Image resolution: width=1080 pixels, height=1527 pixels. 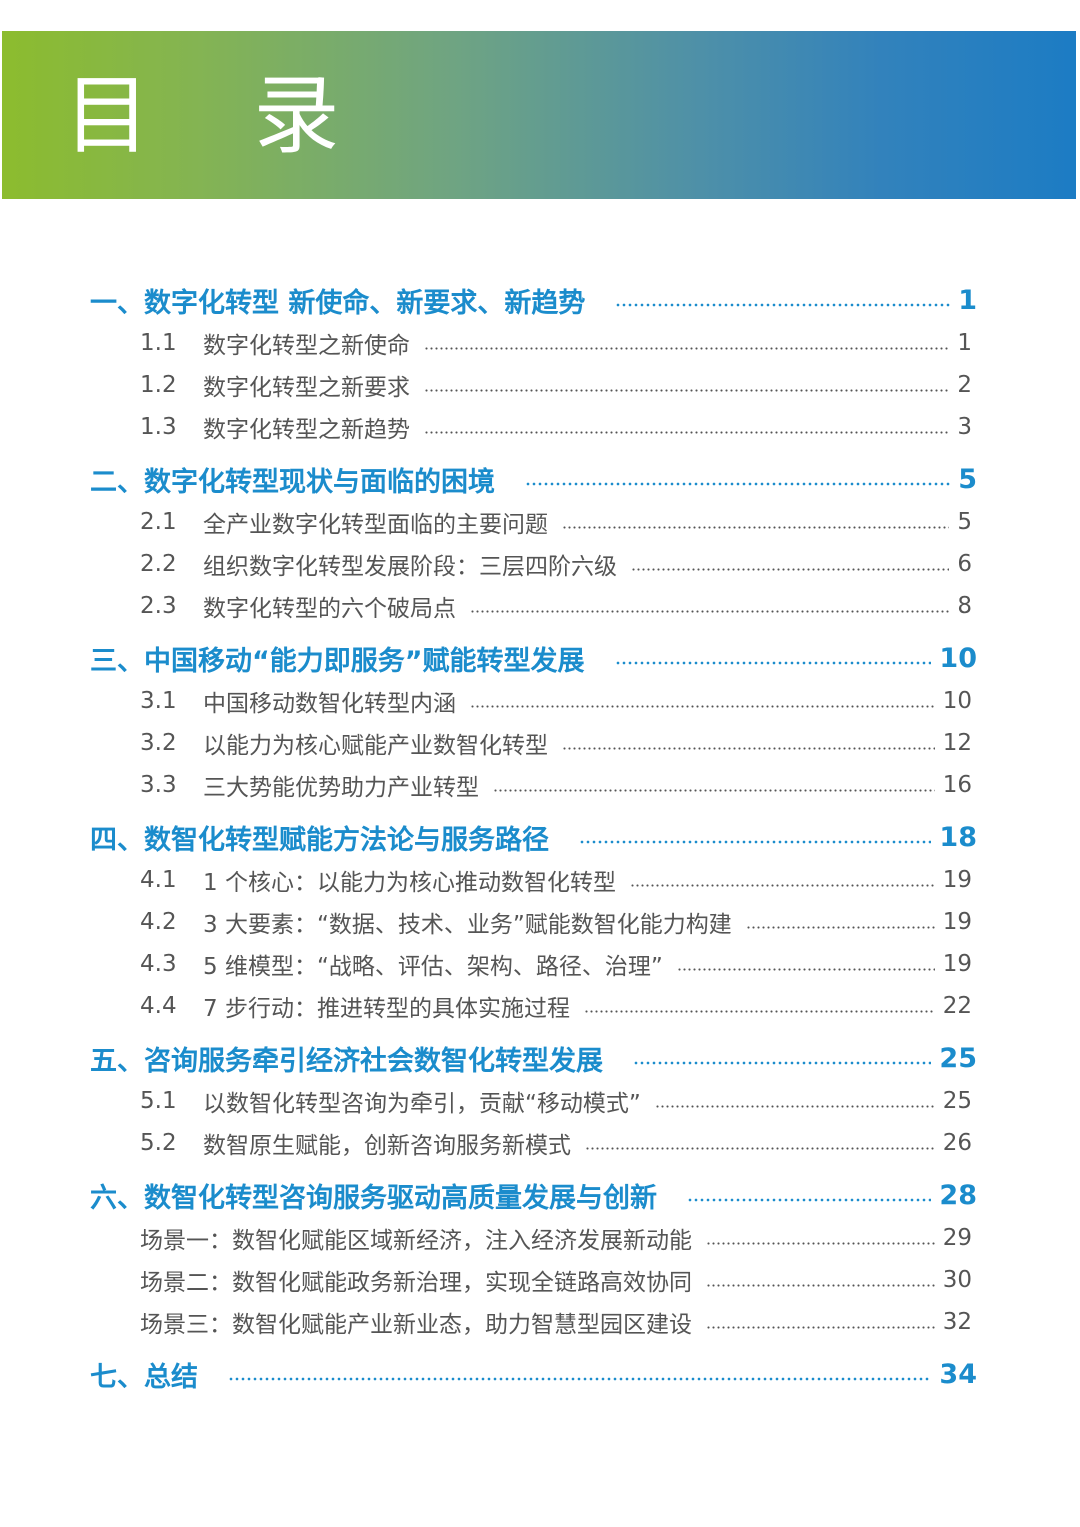 What do you see at coordinates (958, 658) in the screenshot?
I see `chapter-page: 10` at bounding box center [958, 658].